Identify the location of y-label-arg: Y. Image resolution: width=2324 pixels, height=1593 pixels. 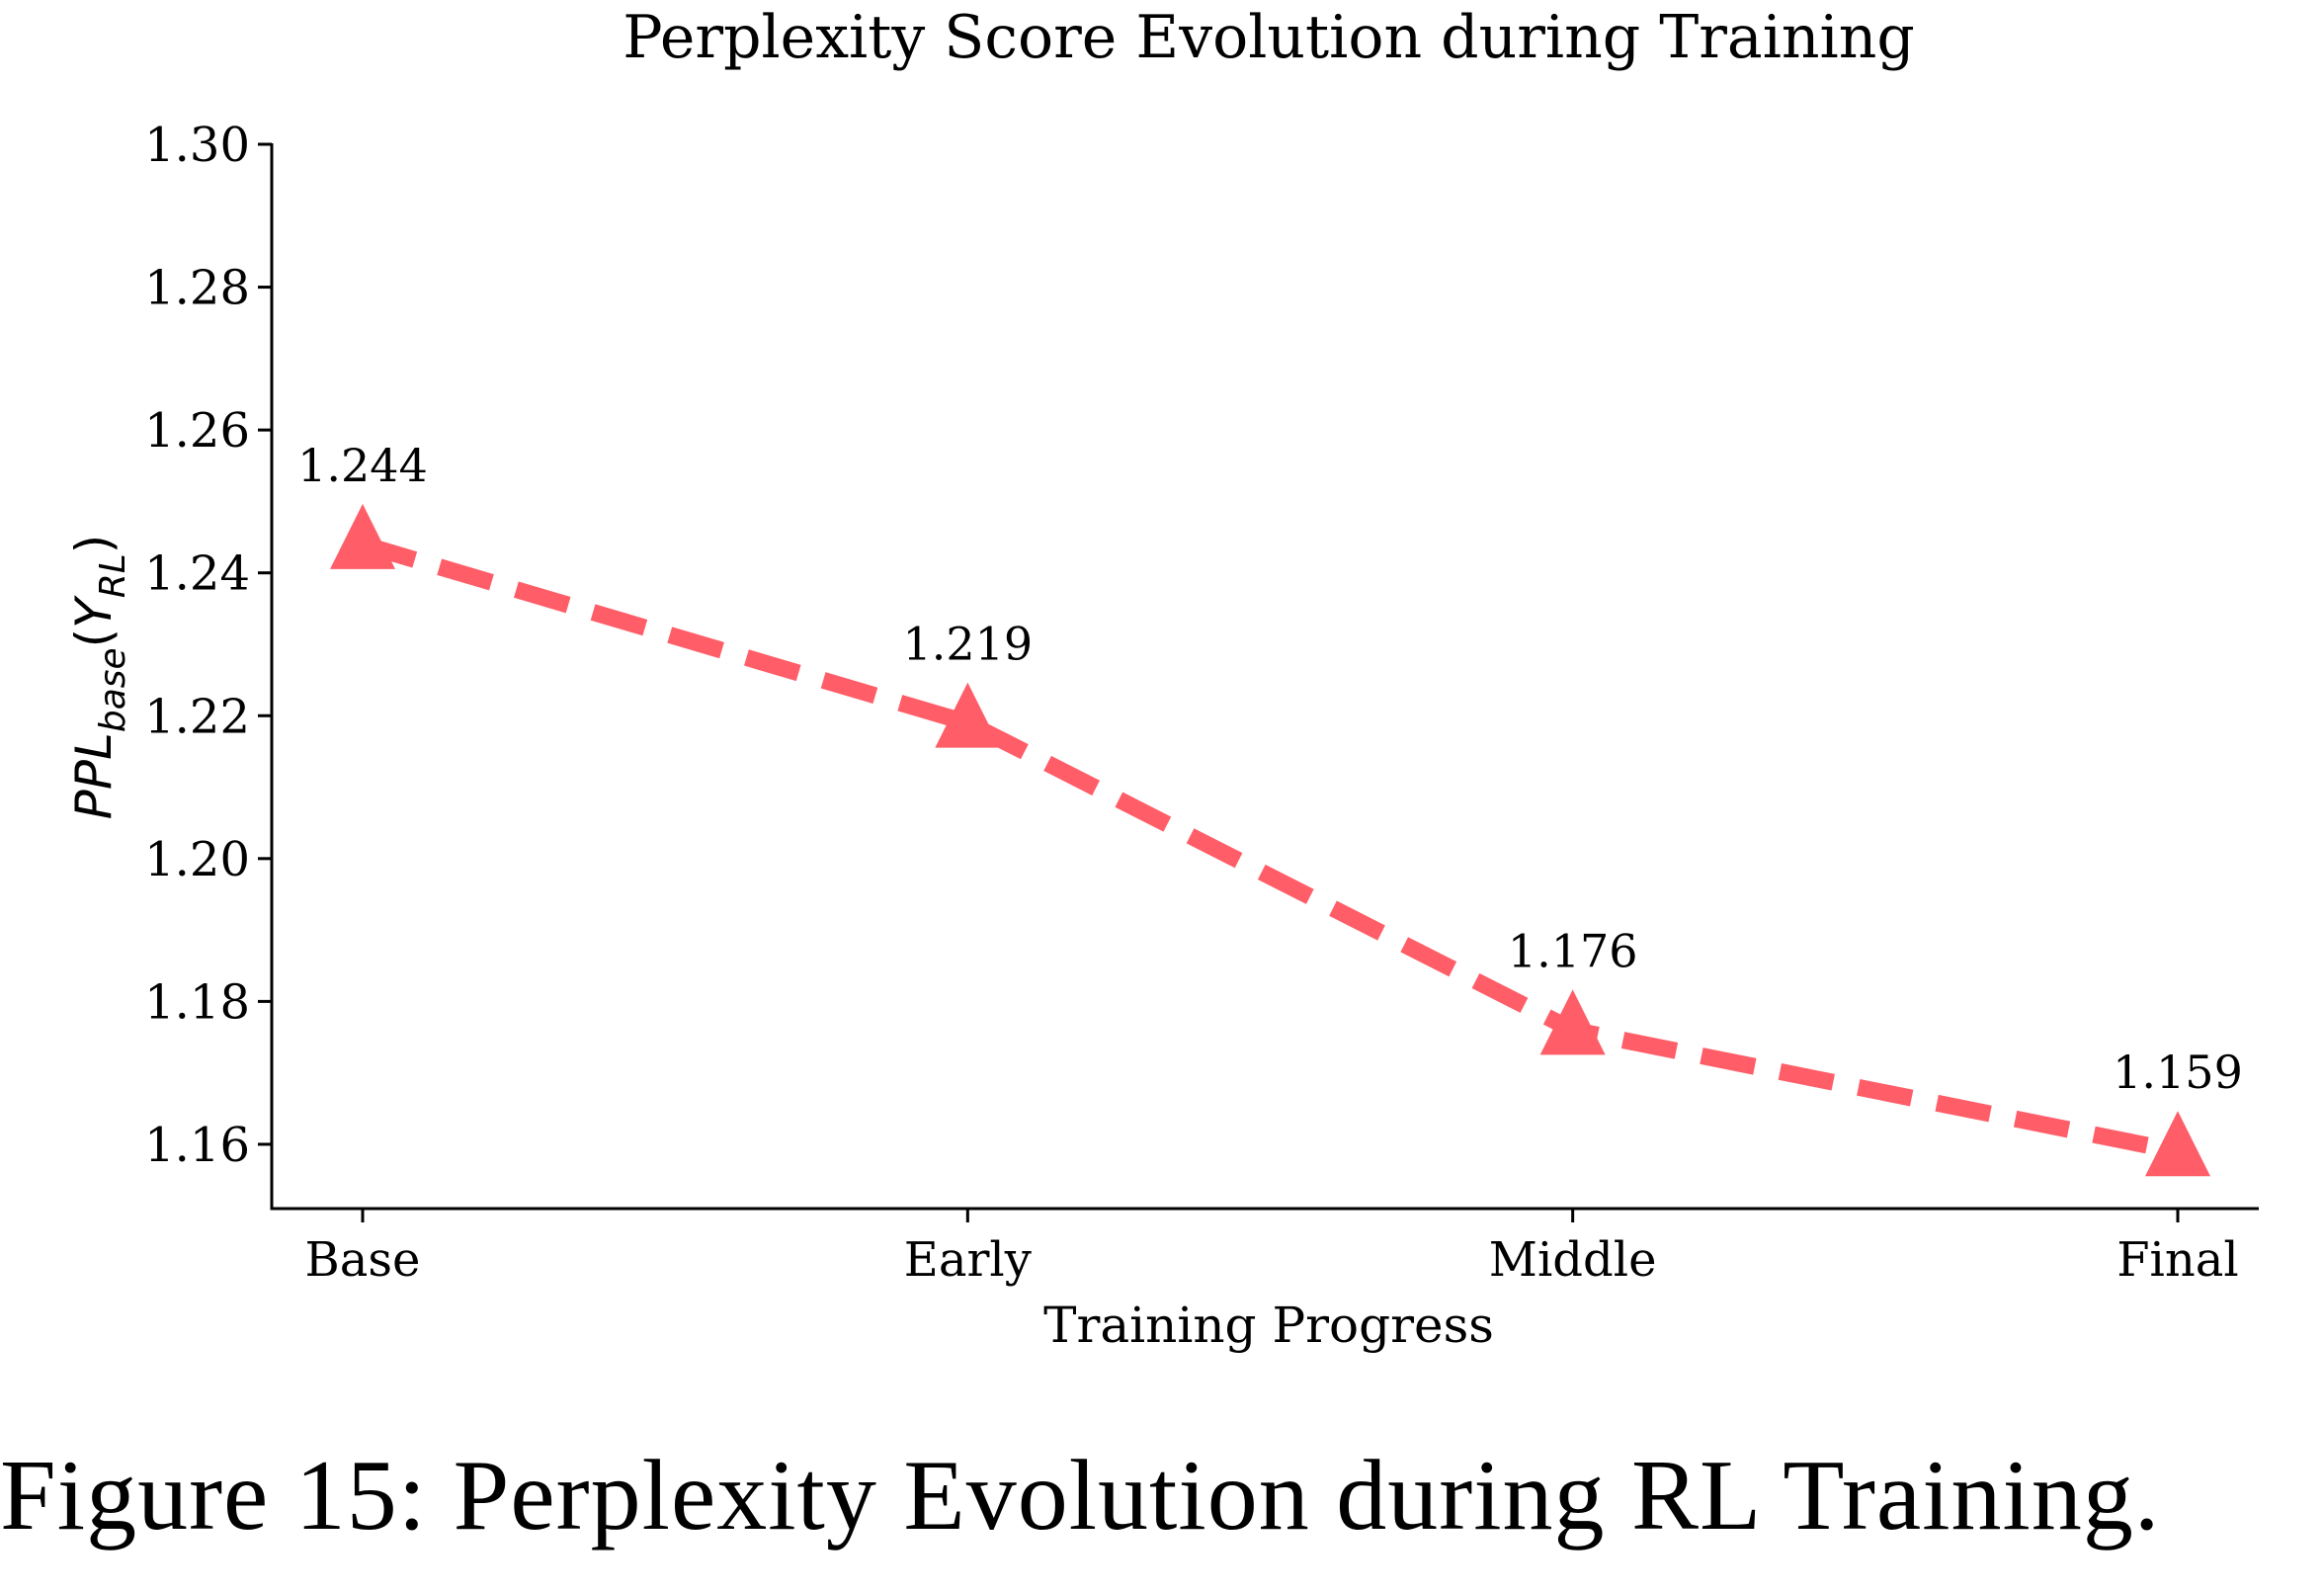
(94, 612).